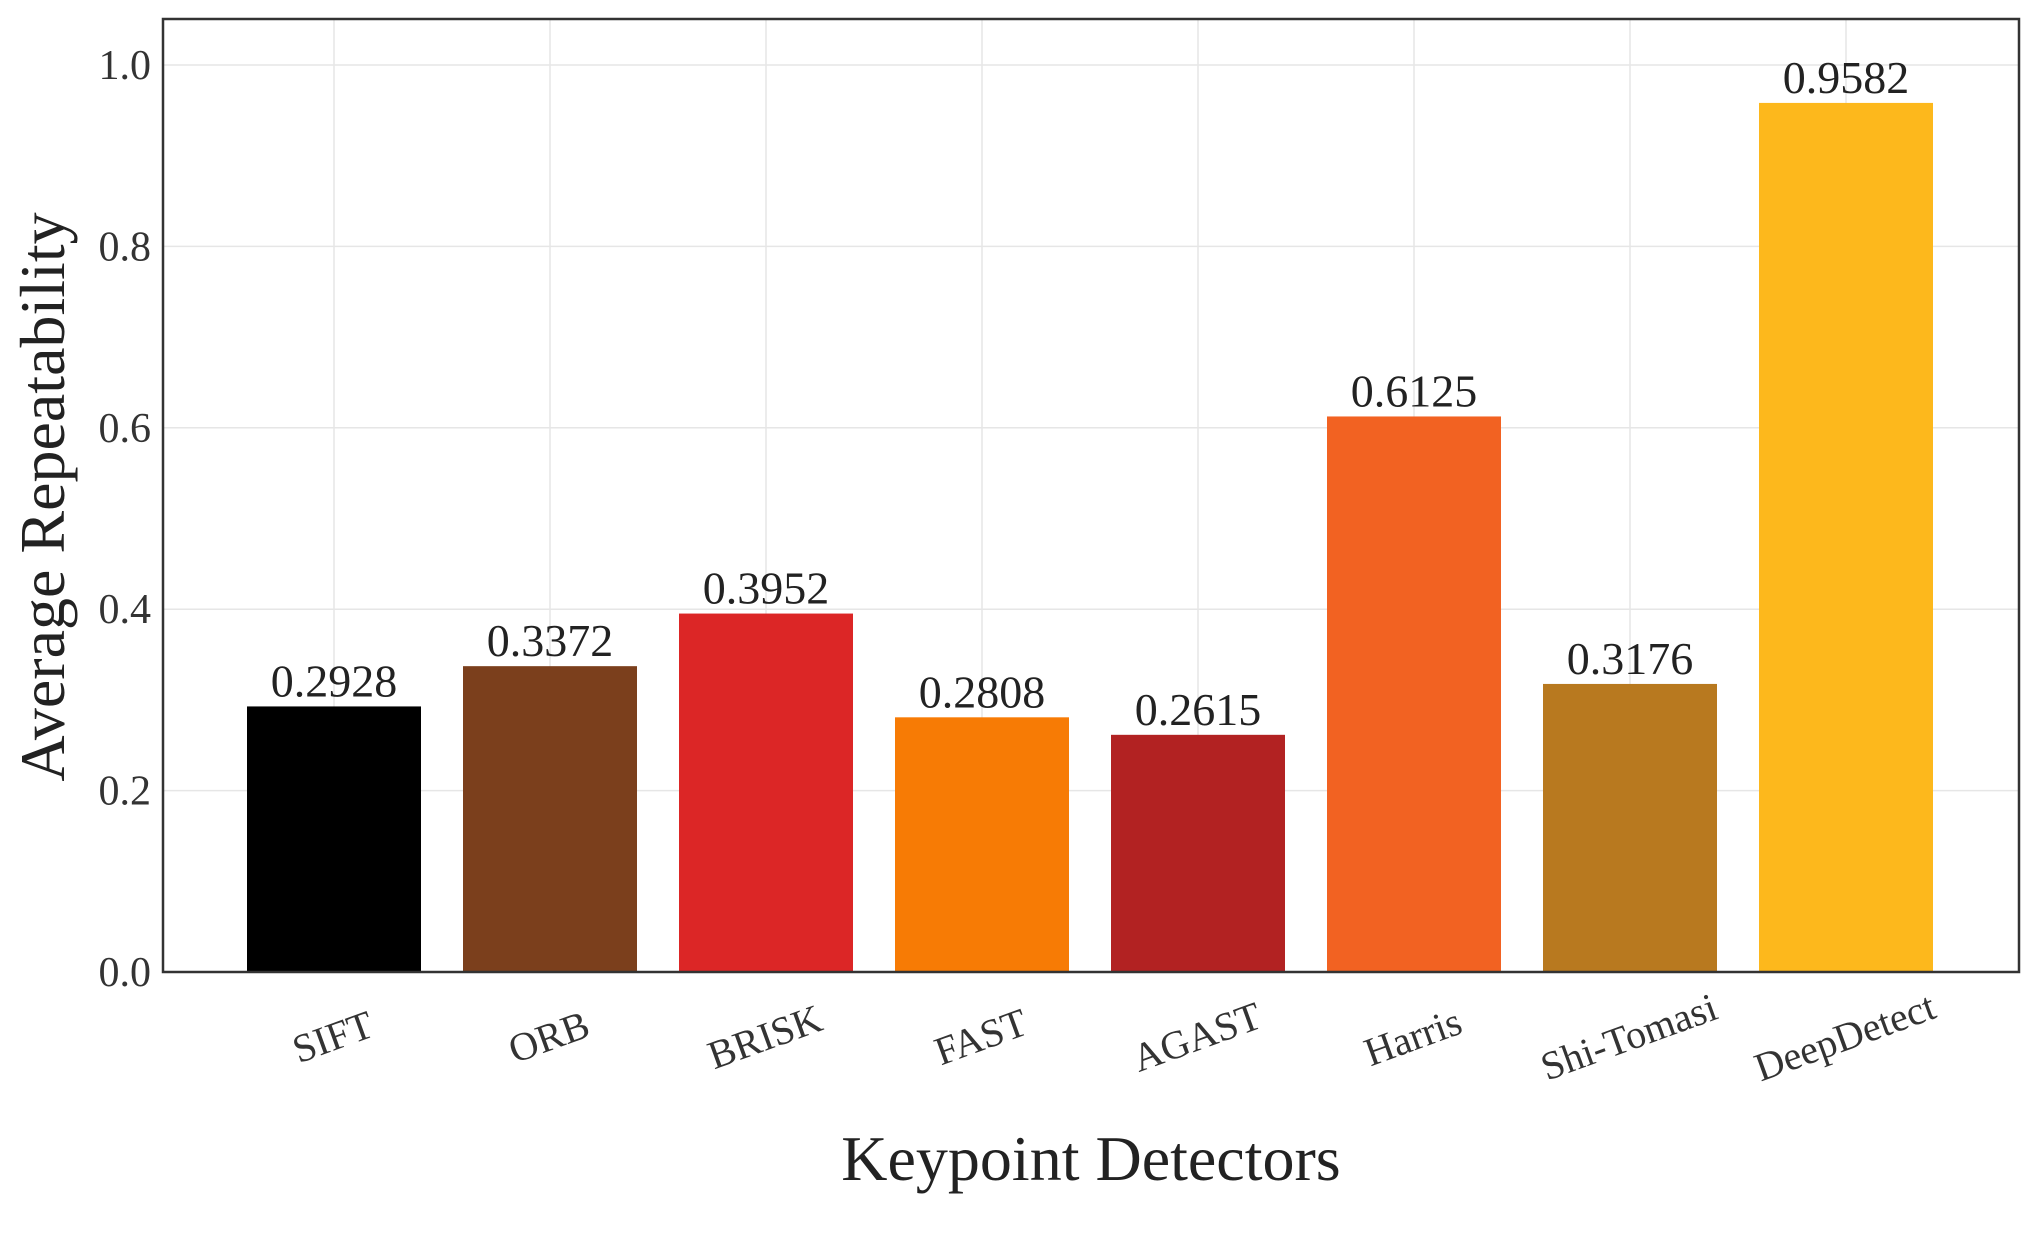  Describe the element at coordinates (1846, 537) in the screenshot. I see `bar-deepdetect` at that location.